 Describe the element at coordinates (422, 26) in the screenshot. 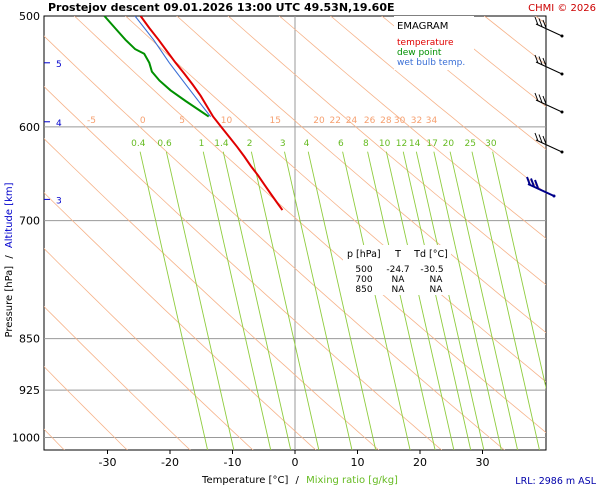

I see `legend-title: EMAGRAM` at that location.